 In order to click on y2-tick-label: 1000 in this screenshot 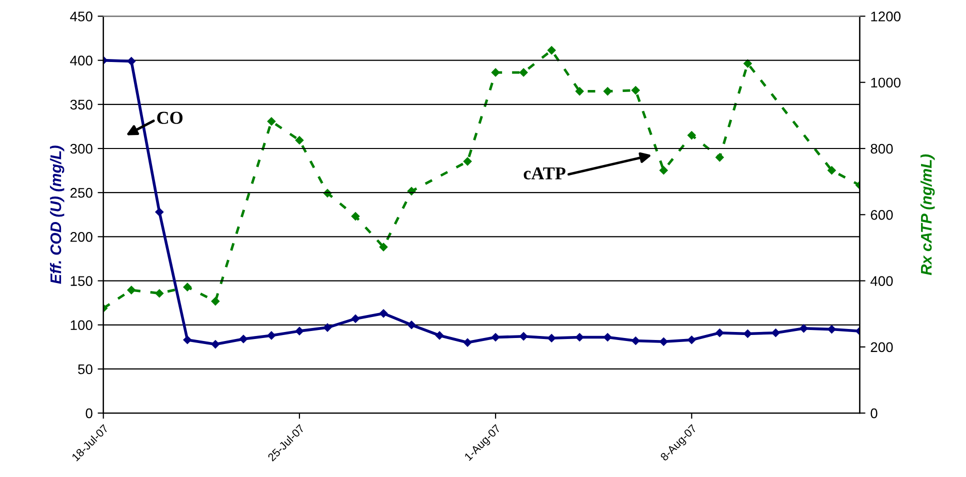, I will do `click(886, 83)`.